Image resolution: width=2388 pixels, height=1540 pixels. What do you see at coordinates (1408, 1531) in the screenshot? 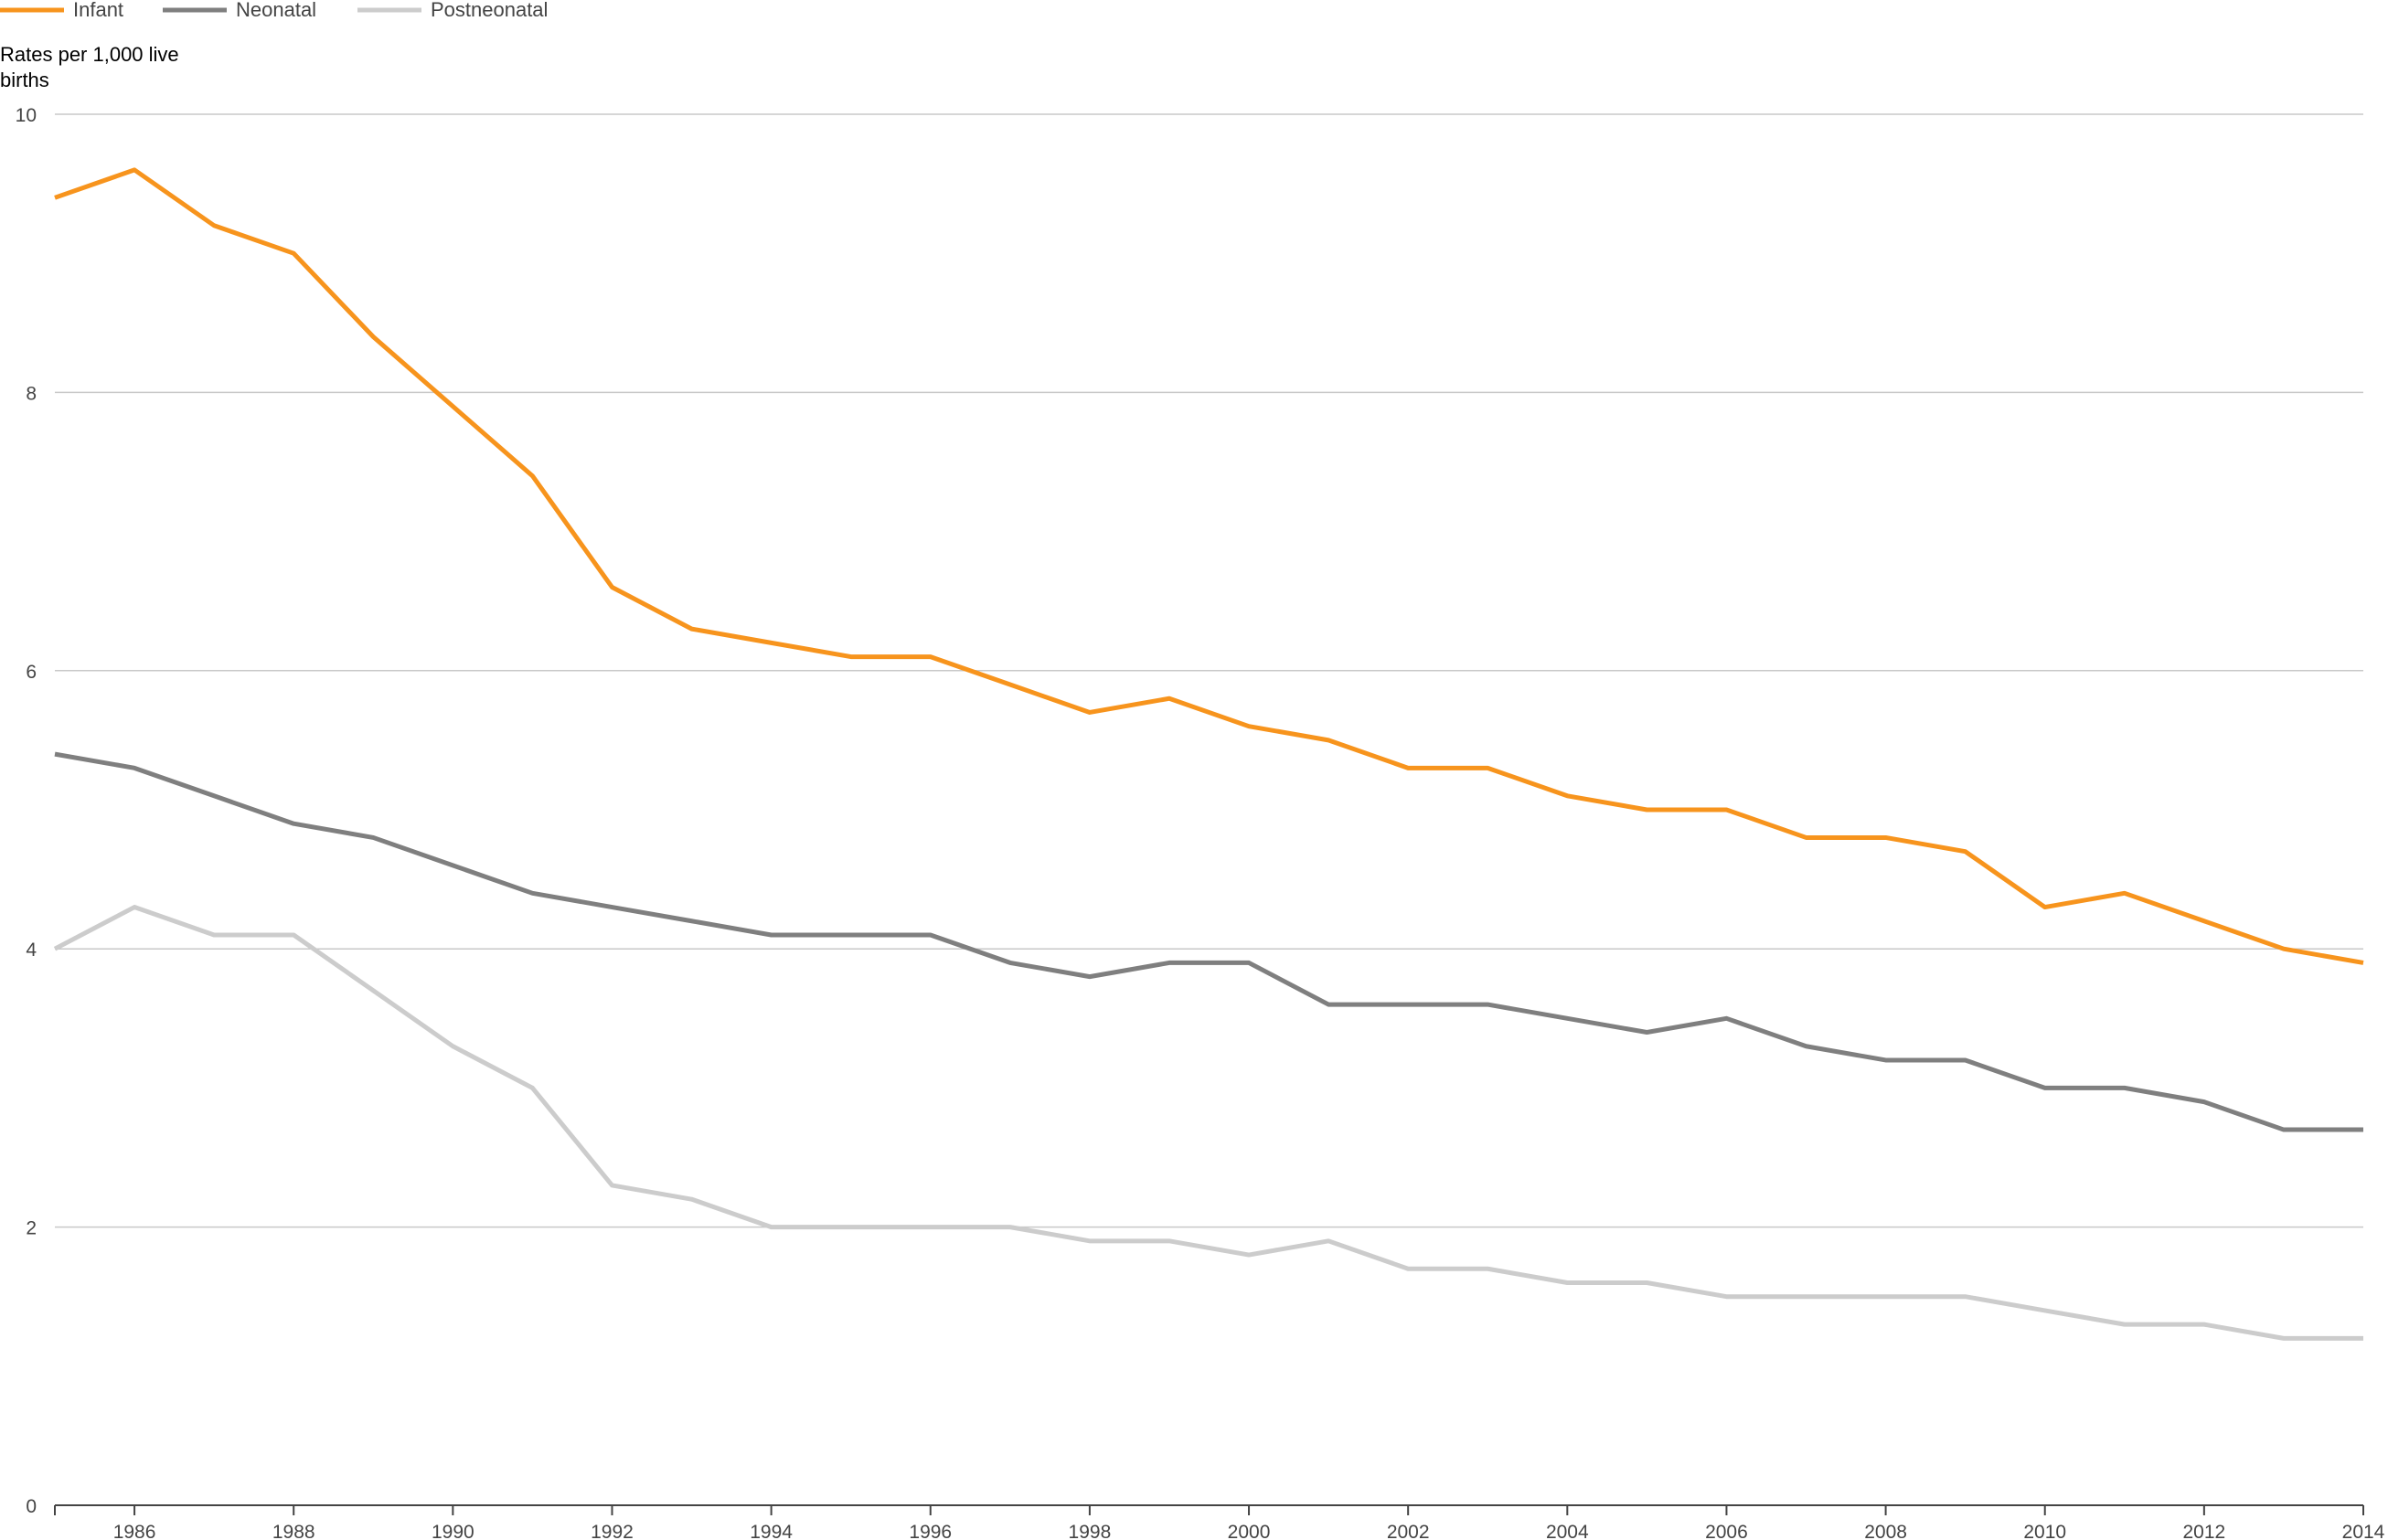
I see `x-tick-label: 2002` at bounding box center [1408, 1531].